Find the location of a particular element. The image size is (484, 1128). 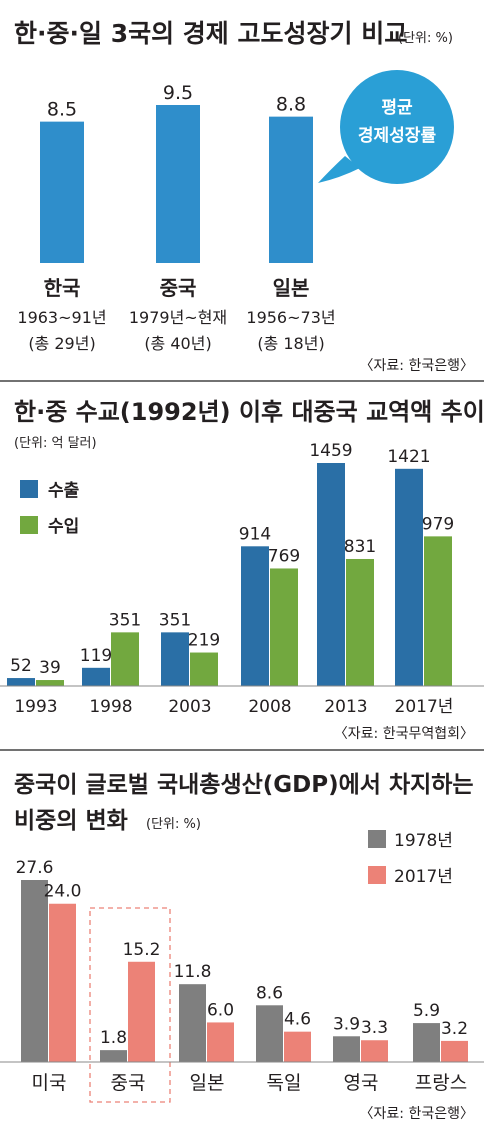

export-value-label: 351 is located at coordinates (175, 620).